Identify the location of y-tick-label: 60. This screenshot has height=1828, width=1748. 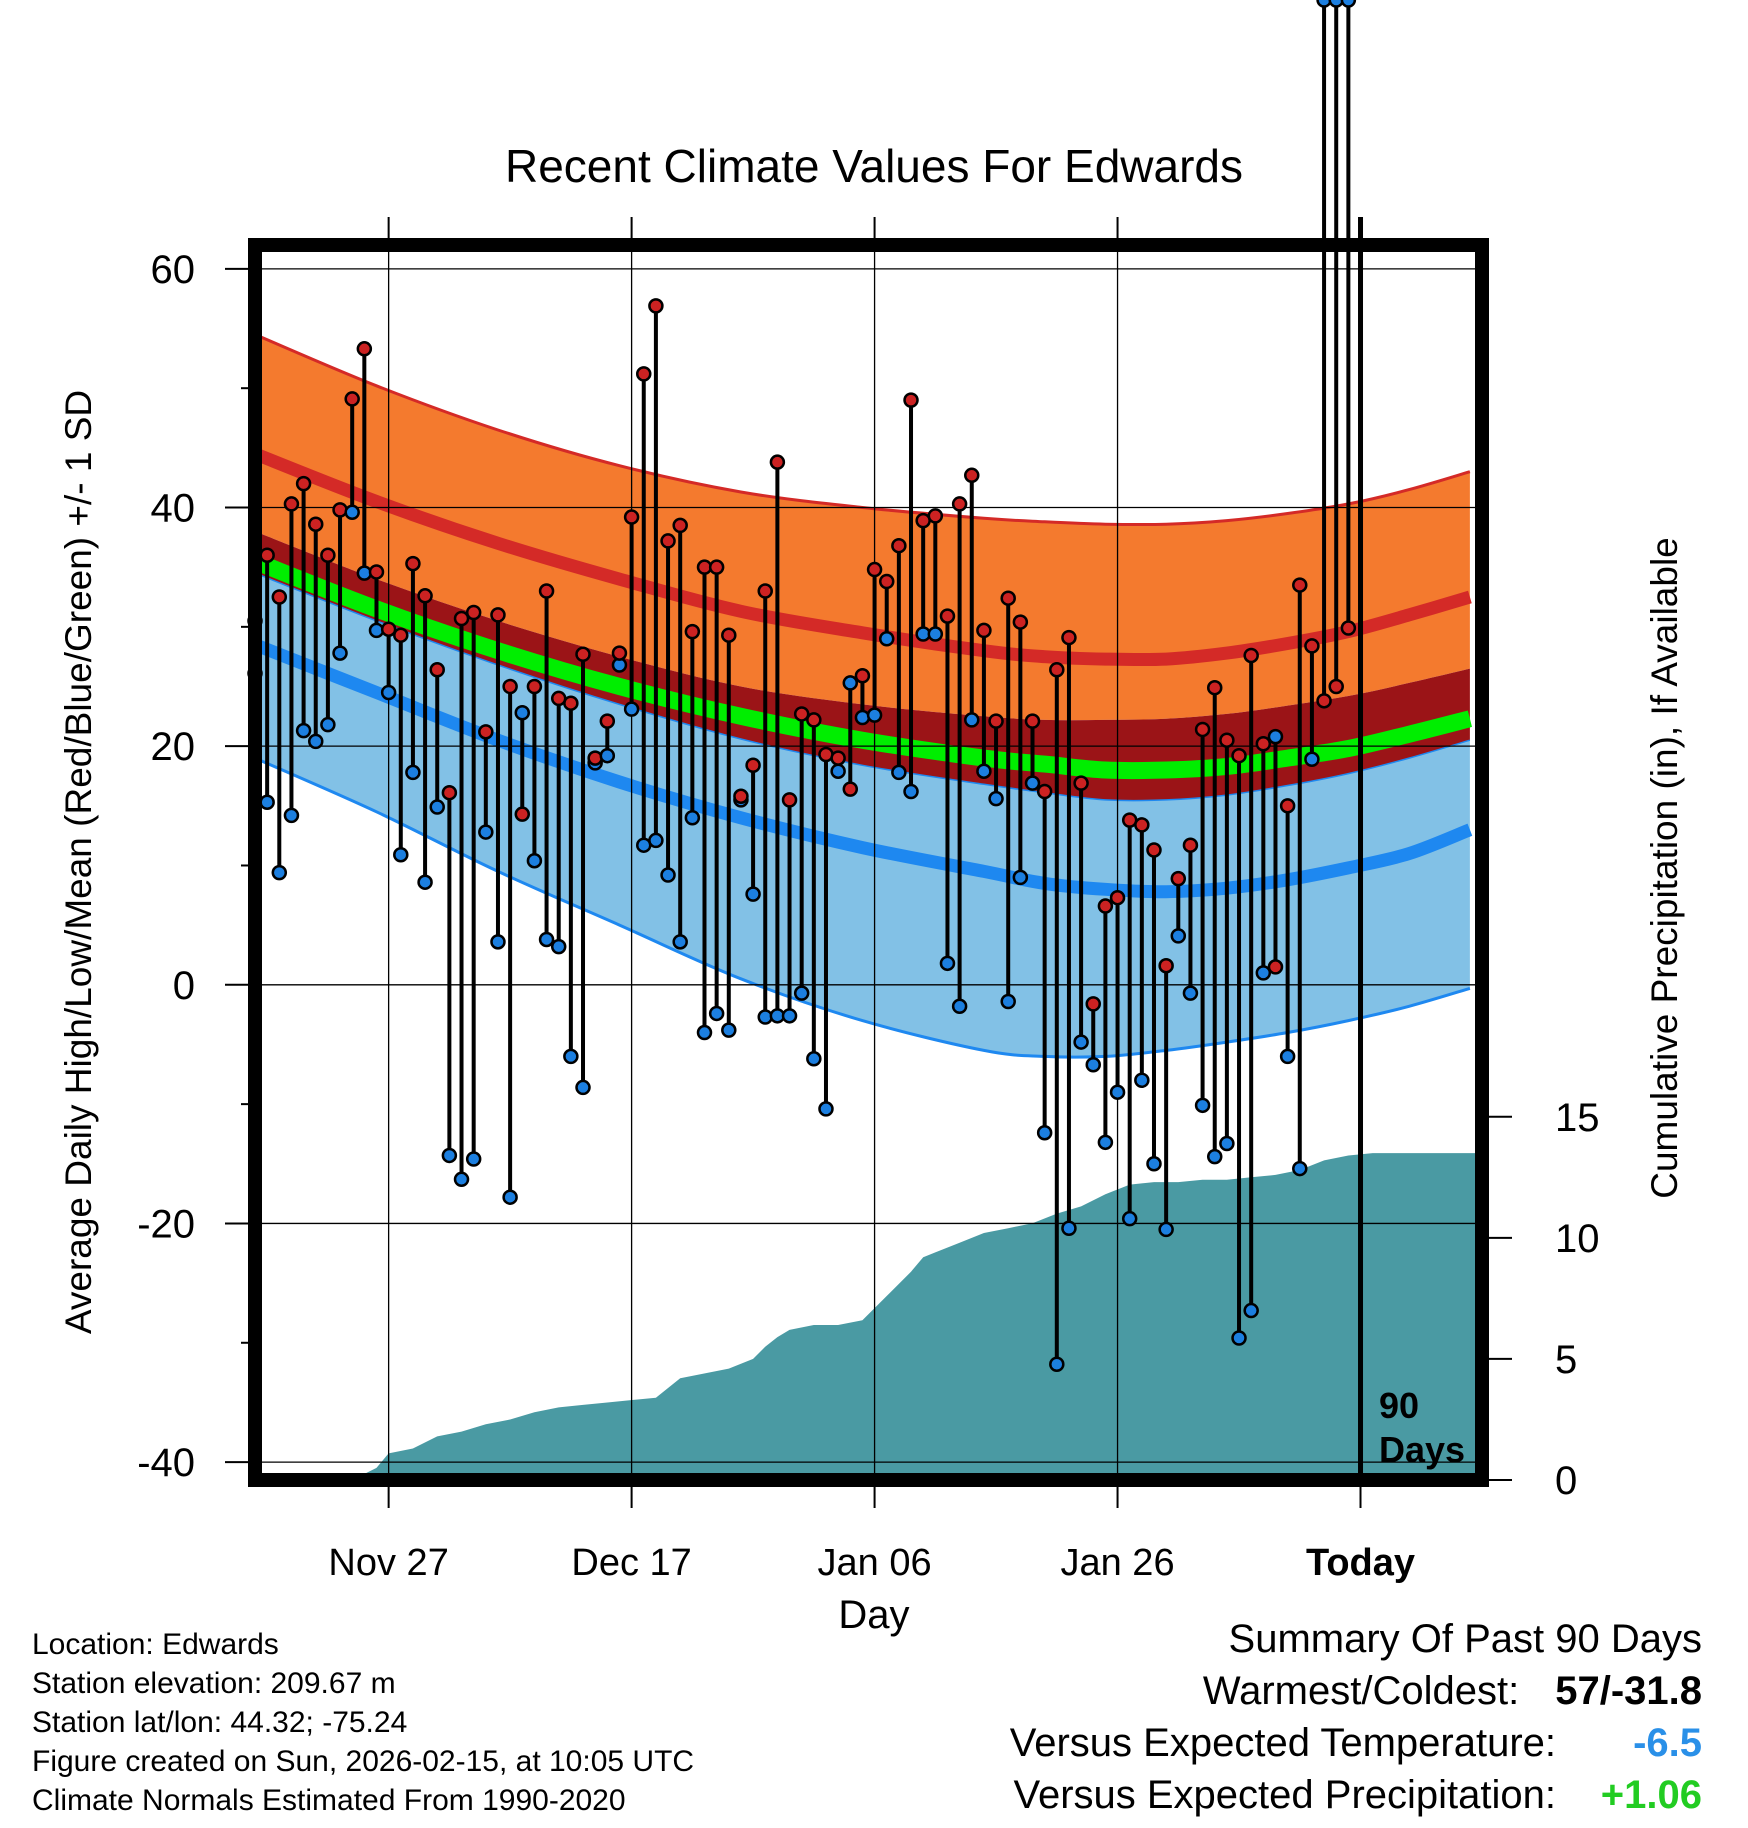
(173, 270).